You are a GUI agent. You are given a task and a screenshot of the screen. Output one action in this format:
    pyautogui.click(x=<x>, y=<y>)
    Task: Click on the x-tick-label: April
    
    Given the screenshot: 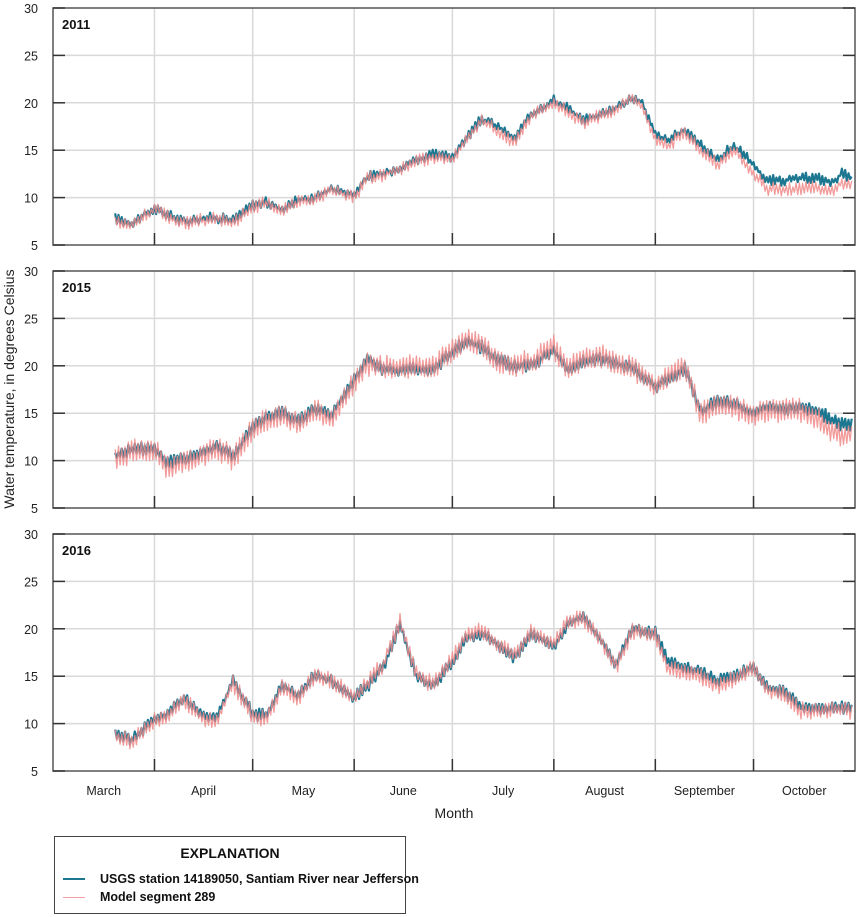 What is the action you would take?
    pyautogui.click(x=203, y=791)
    